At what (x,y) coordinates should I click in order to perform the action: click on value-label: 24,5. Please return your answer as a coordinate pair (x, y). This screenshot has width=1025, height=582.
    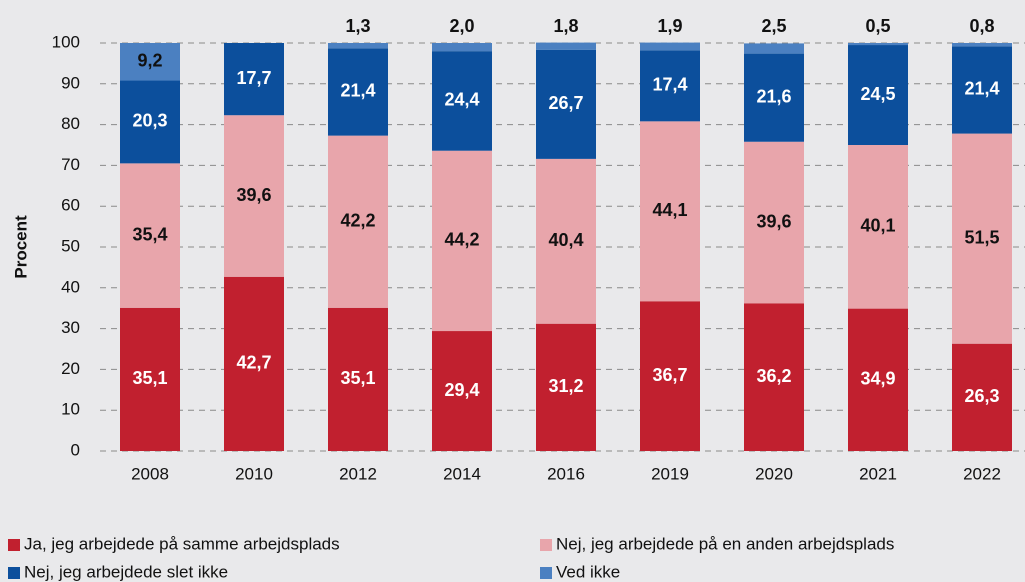
    Looking at the image, I should click on (877, 94).